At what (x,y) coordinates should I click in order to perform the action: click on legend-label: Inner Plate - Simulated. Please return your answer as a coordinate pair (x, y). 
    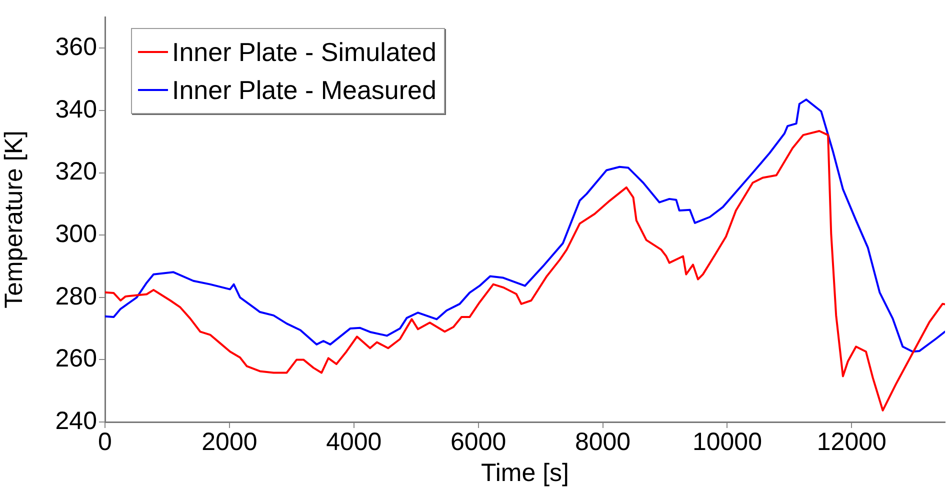
    Looking at the image, I should click on (304, 52).